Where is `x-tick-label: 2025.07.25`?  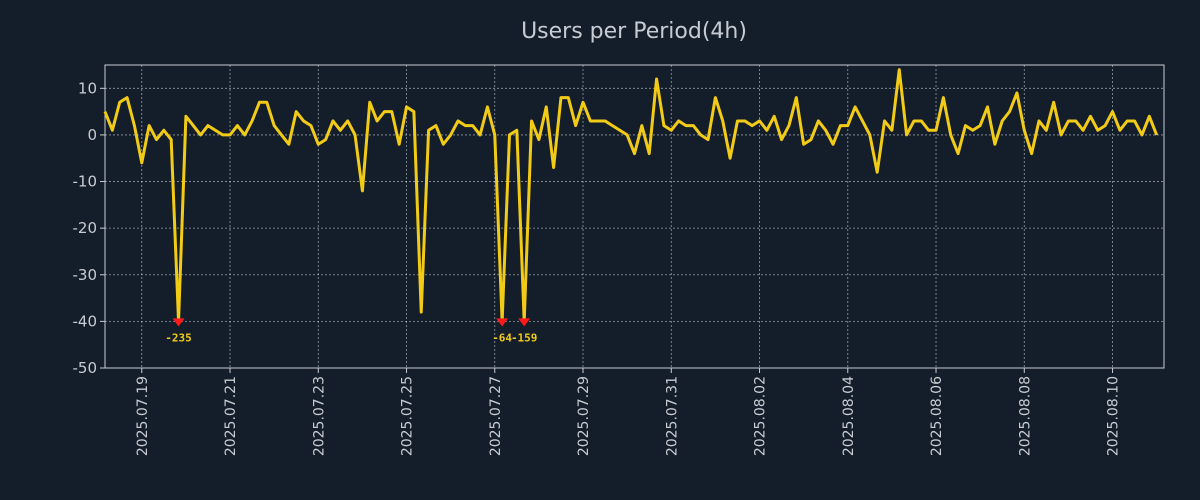
x-tick-label: 2025.07.25 is located at coordinates (408, 416).